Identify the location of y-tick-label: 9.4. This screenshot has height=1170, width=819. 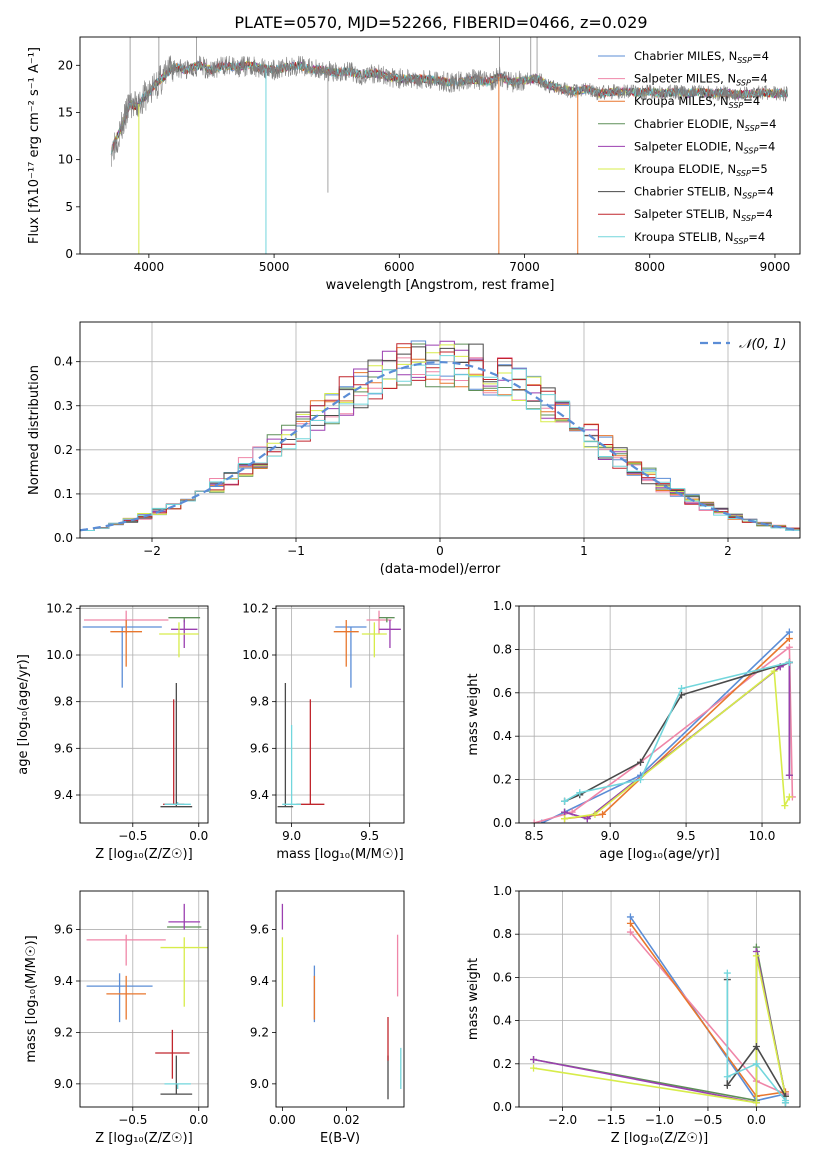
(63, 981).